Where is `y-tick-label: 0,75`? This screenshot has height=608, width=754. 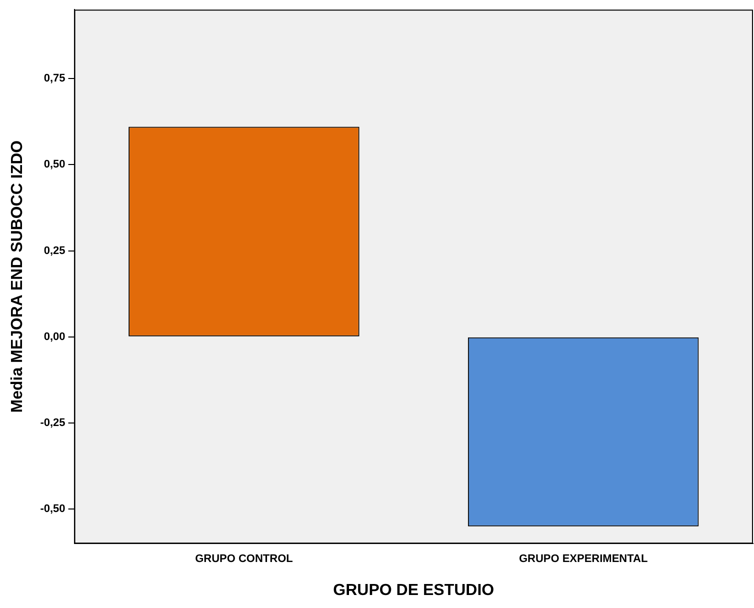
y-tick-label: 0,75 is located at coordinates (55, 78).